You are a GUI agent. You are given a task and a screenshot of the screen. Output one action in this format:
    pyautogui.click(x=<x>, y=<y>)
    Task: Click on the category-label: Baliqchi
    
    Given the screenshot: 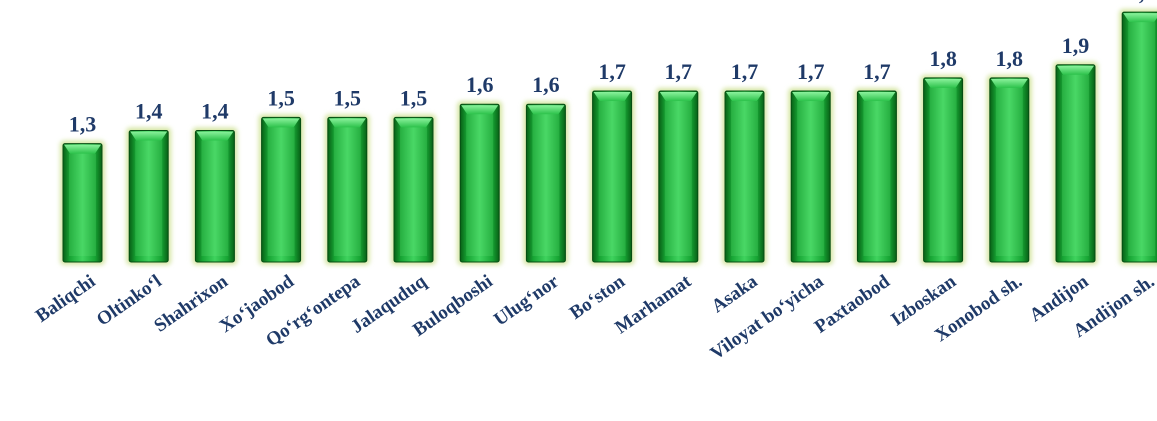 What is the action you would take?
    pyautogui.click(x=65, y=299)
    